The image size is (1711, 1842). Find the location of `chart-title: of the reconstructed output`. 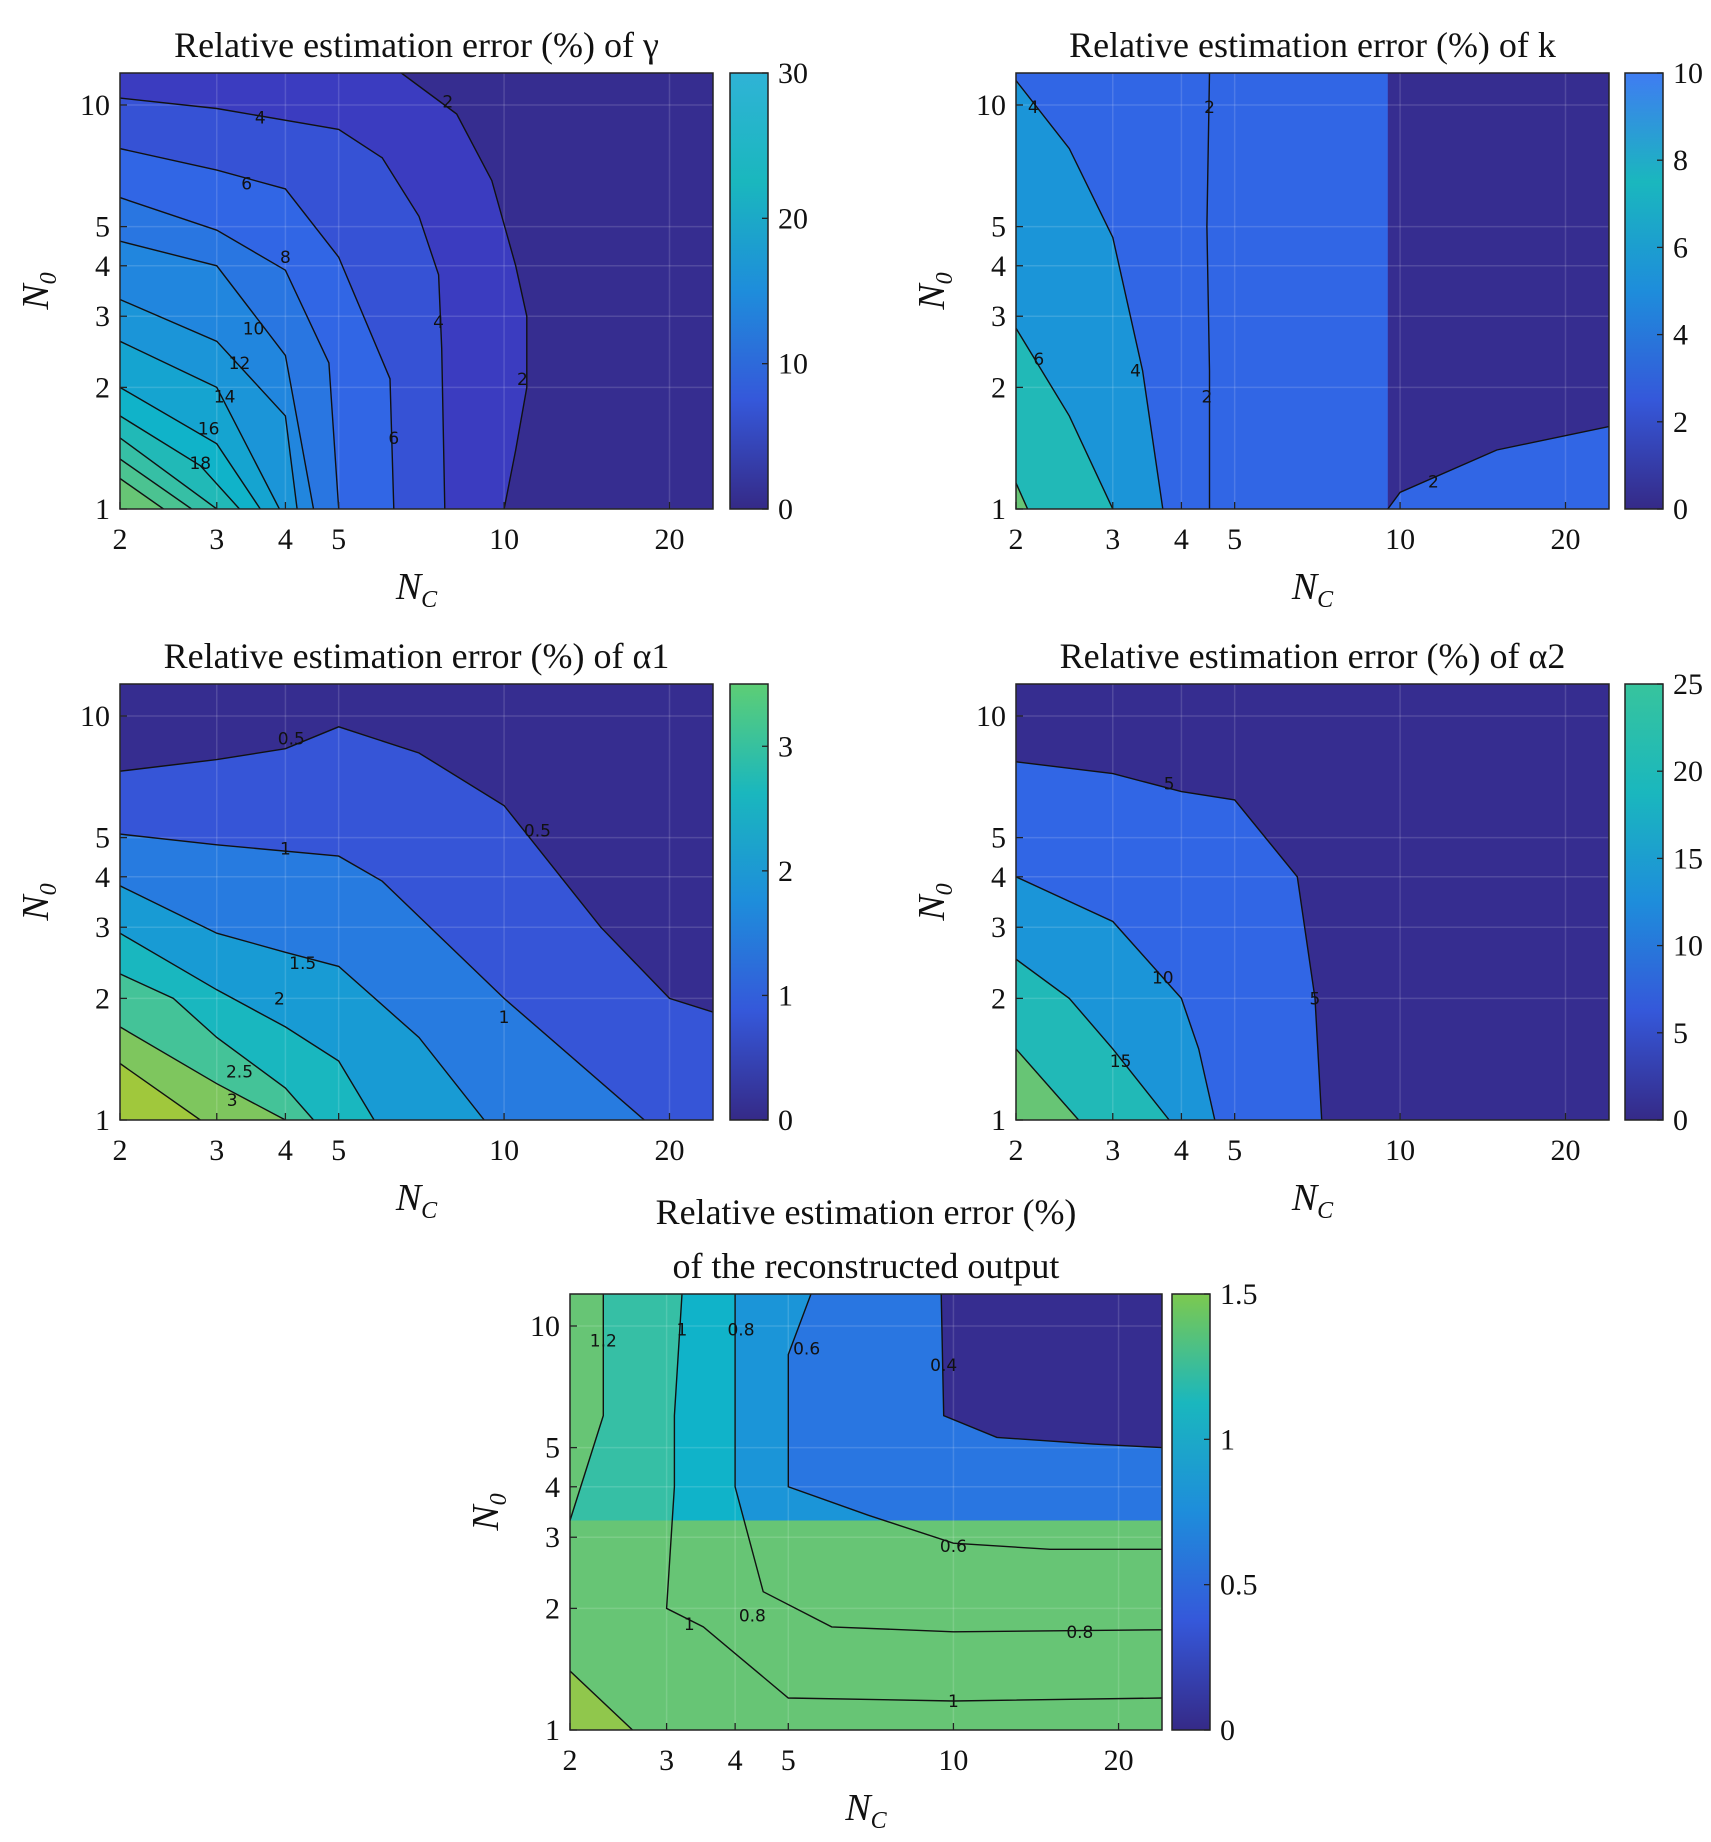

chart-title: of the reconstructed output is located at coordinates (866, 1266).